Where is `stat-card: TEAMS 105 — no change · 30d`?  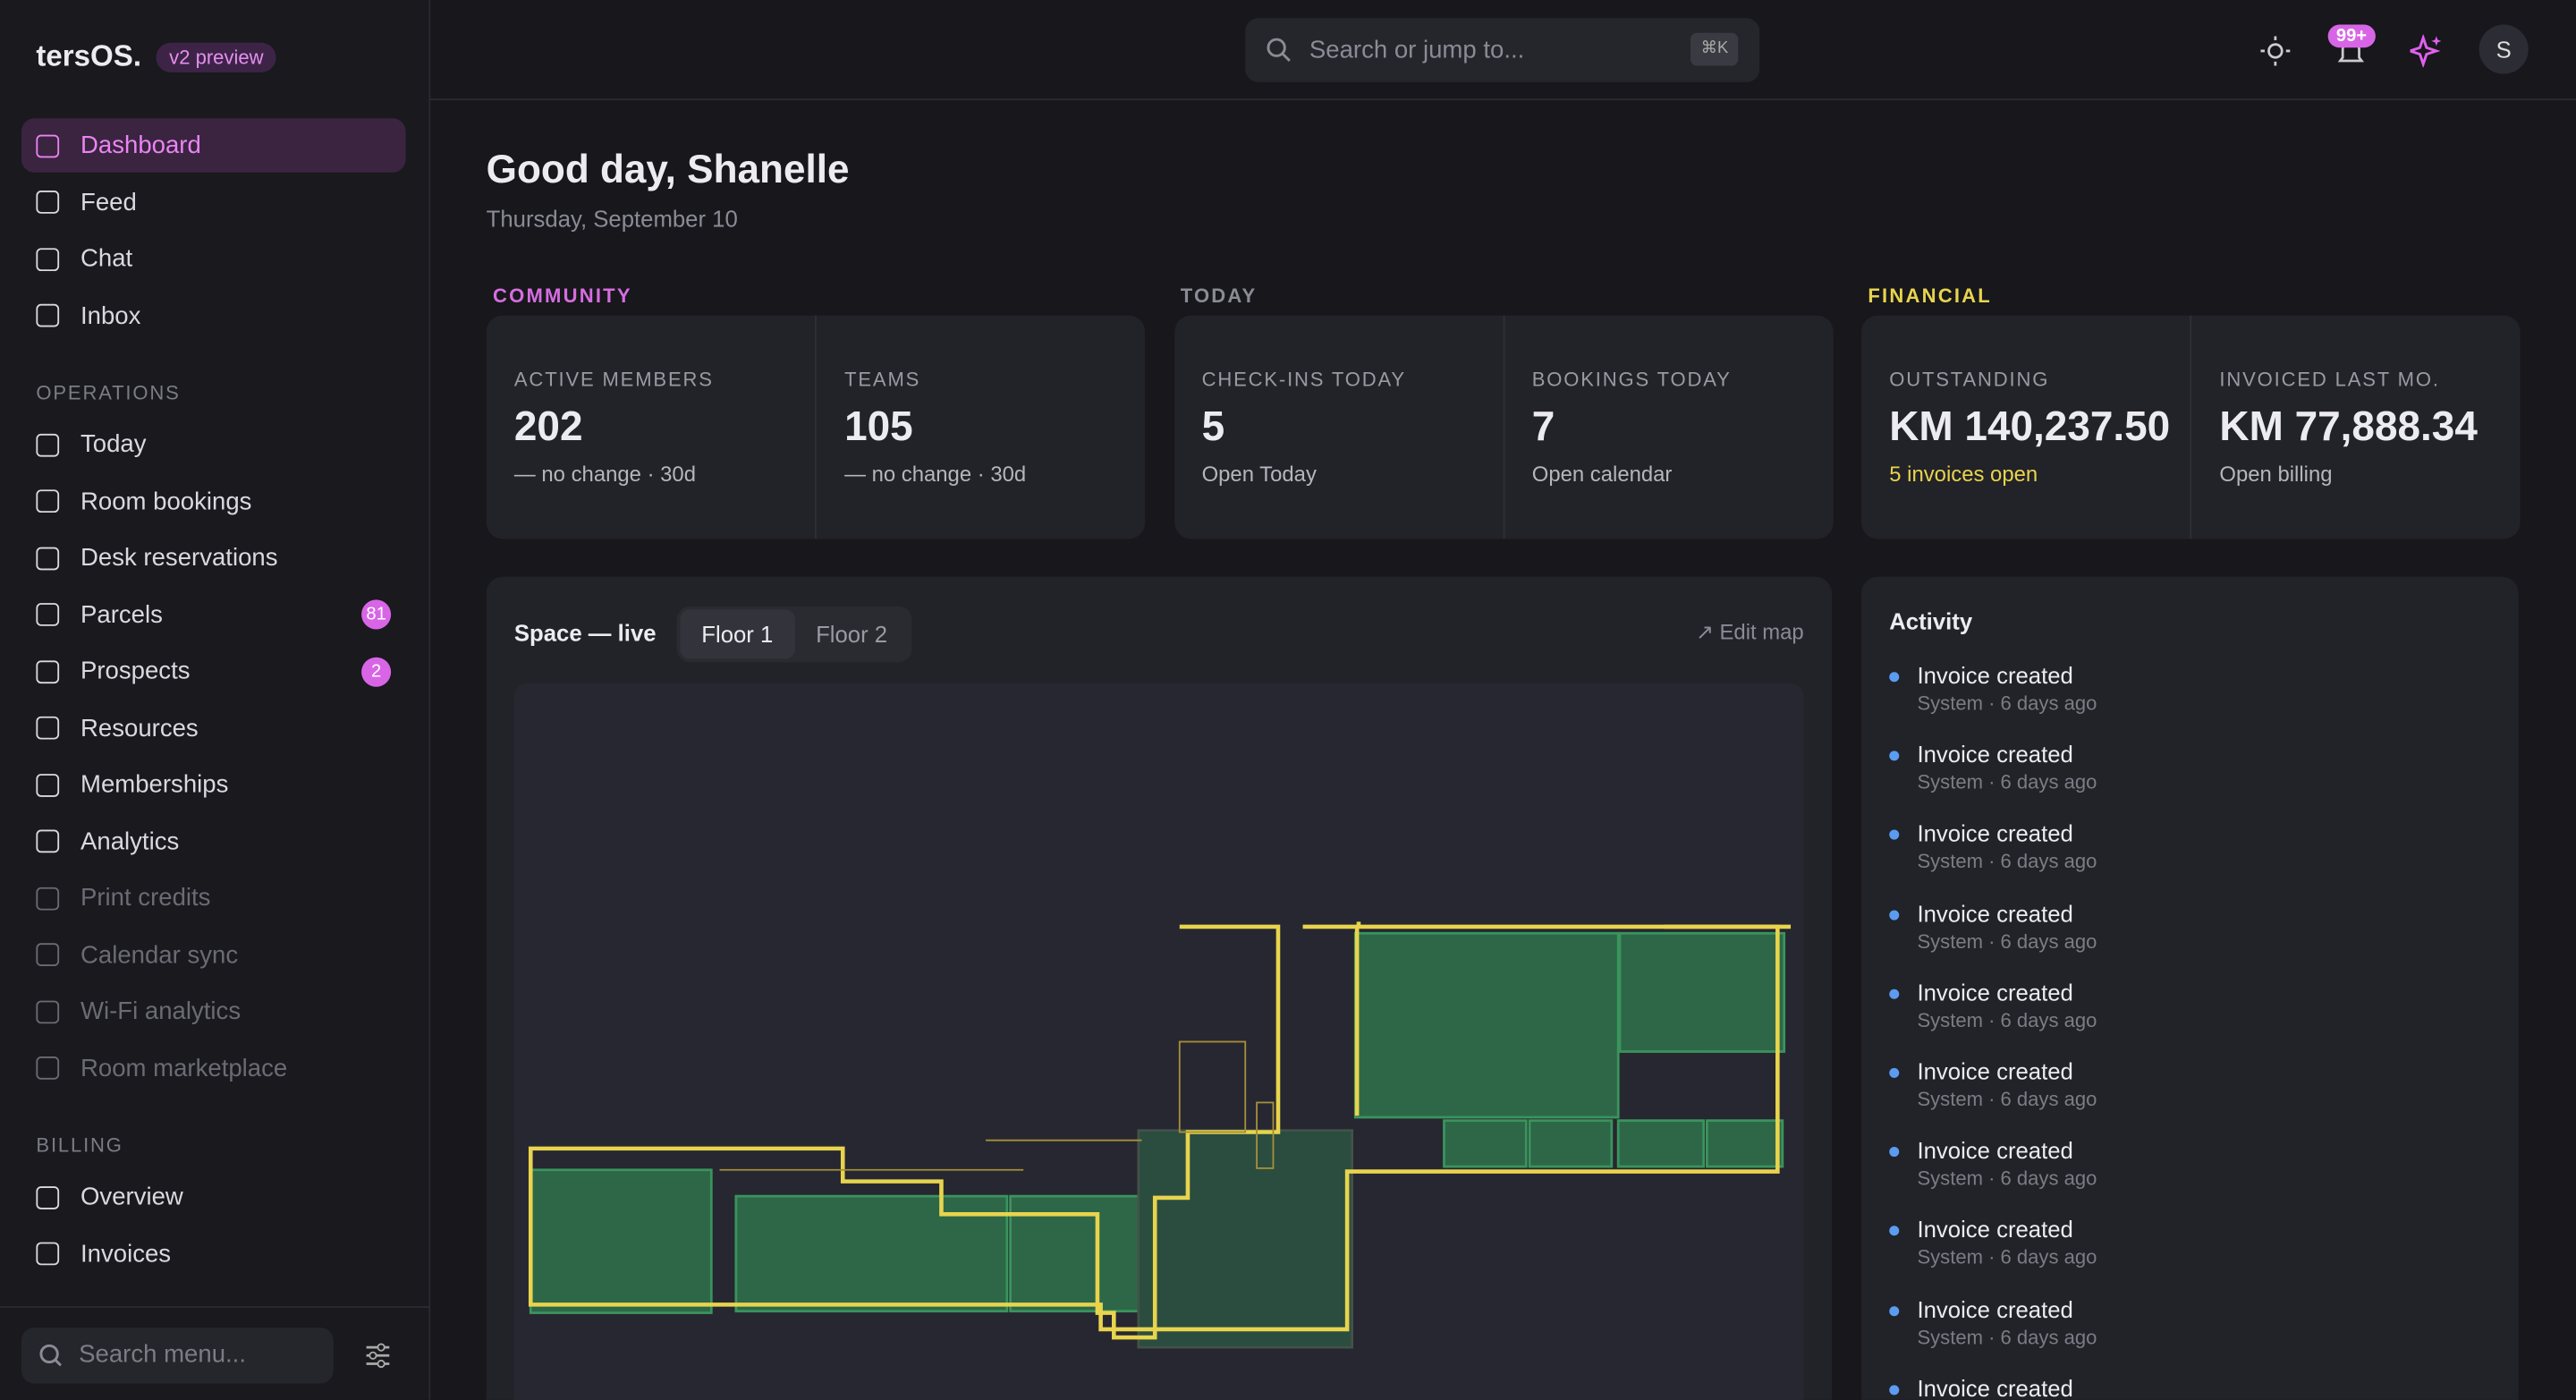 stat-card: TEAMS 105 — no change · 30d is located at coordinates (980, 427).